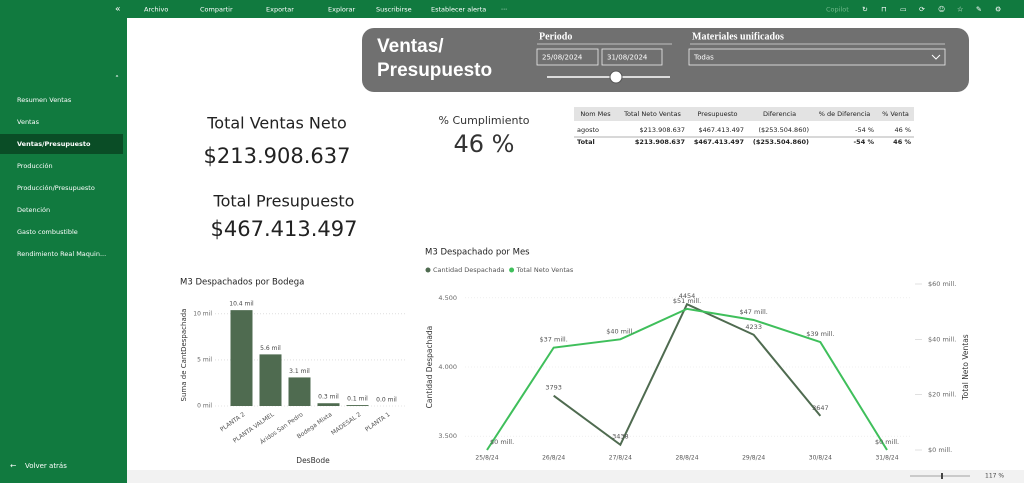 Image resolution: width=1024 pixels, height=483 pixels. I want to click on x-tick-label: 27/8/24, so click(620, 458).